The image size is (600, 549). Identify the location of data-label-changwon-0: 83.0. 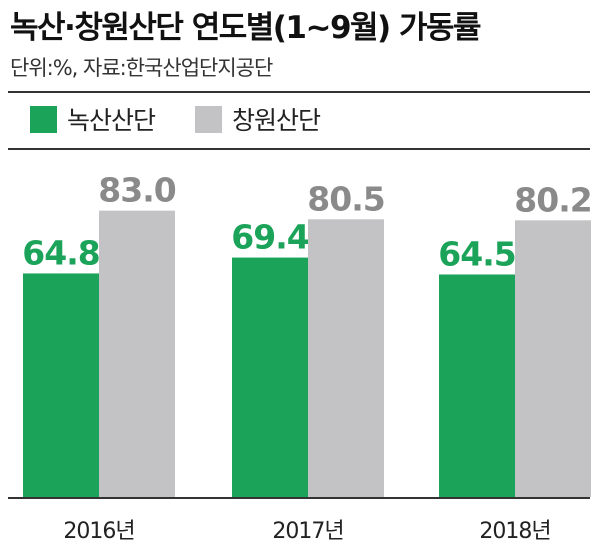
(136, 190).